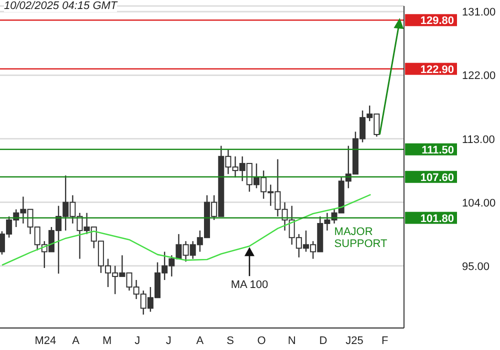  What do you see at coordinates (361, 238) in the screenshot?
I see `annotation: MAJOR SUPPORT` at bounding box center [361, 238].